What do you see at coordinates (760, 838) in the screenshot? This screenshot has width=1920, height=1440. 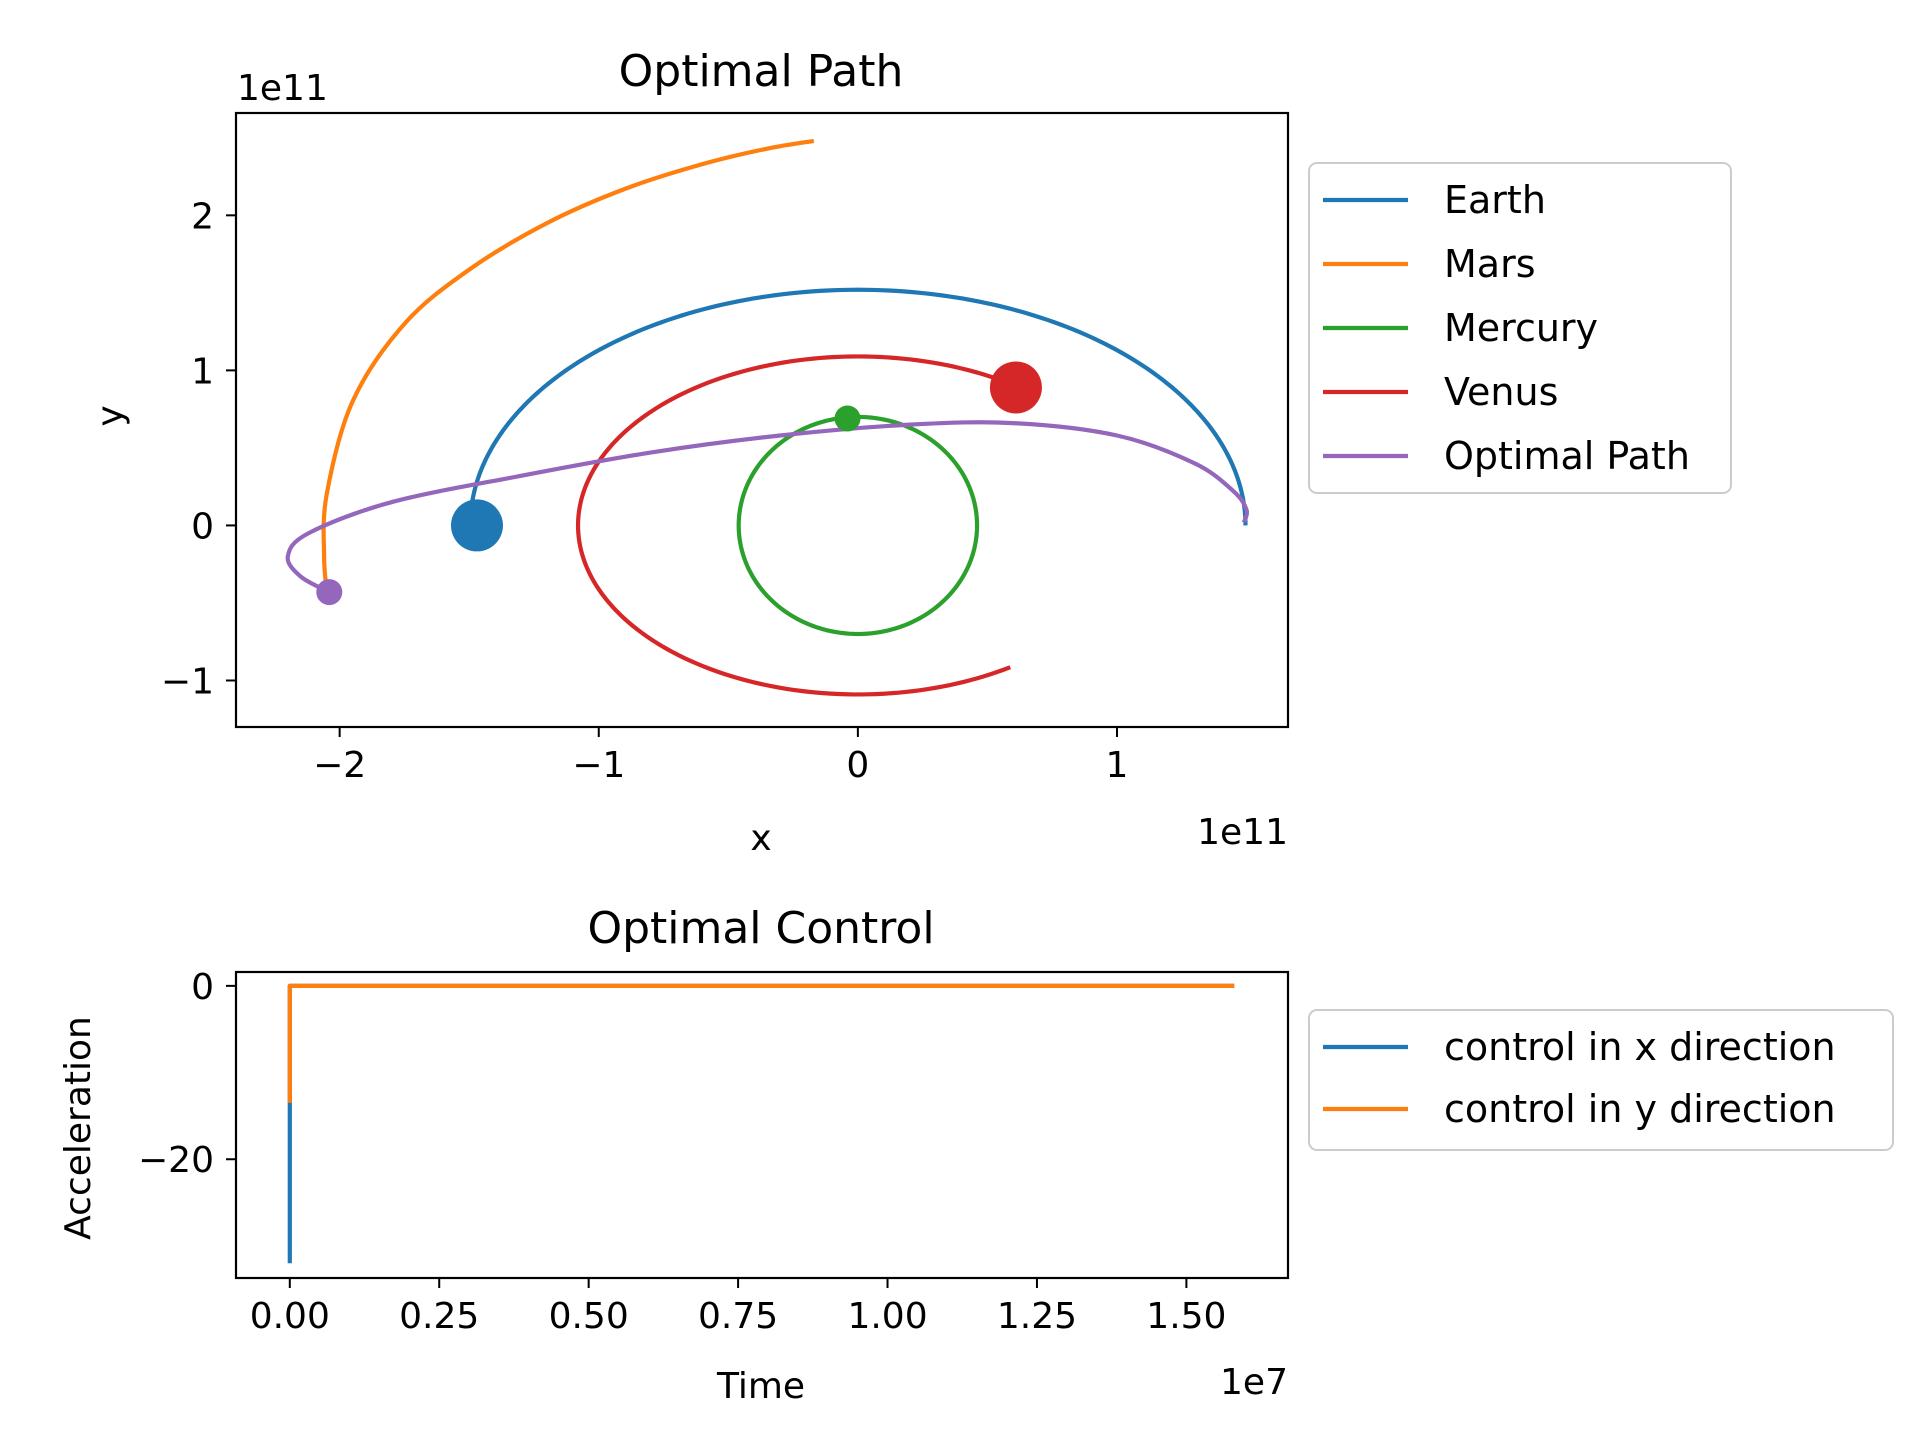 I see `x-axis-label: x` at bounding box center [760, 838].